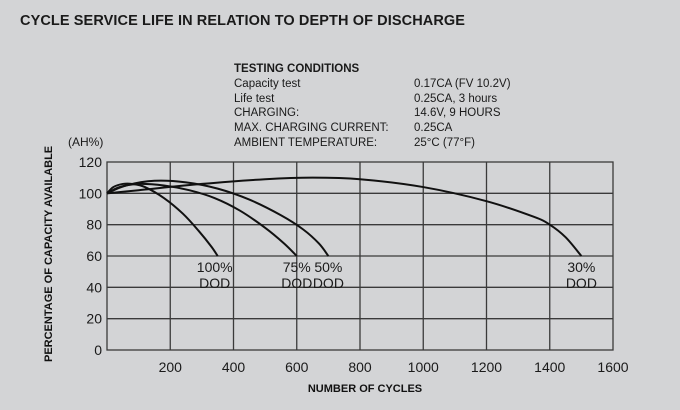 Image resolution: width=680 pixels, height=410 pixels. What do you see at coordinates (486, 367) in the screenshot?
I see `x-tick-label: 1200` at bounding box center [486, 367].